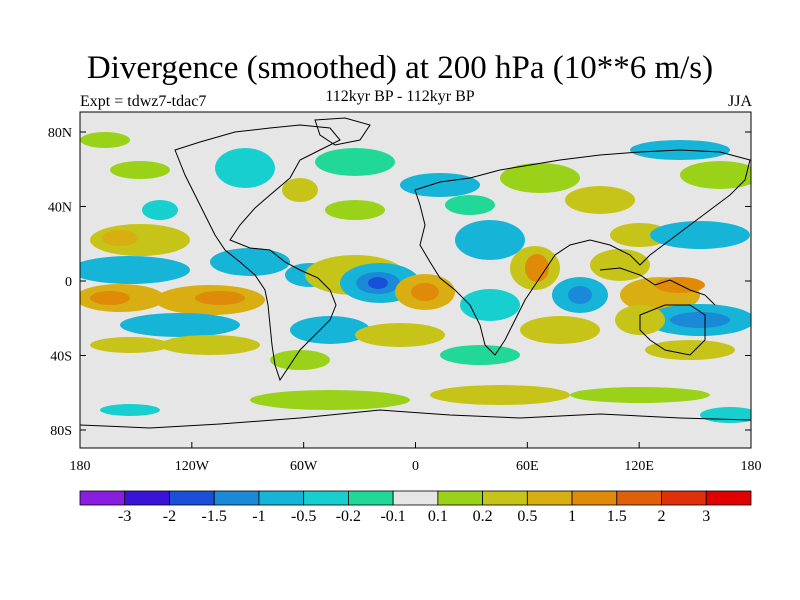 This screenshot has height=600, width=800. What do you see at coordinates (60, 208) in the screenshot?
I see `y-tick-label: 40N` at bounding box center [60, 208].